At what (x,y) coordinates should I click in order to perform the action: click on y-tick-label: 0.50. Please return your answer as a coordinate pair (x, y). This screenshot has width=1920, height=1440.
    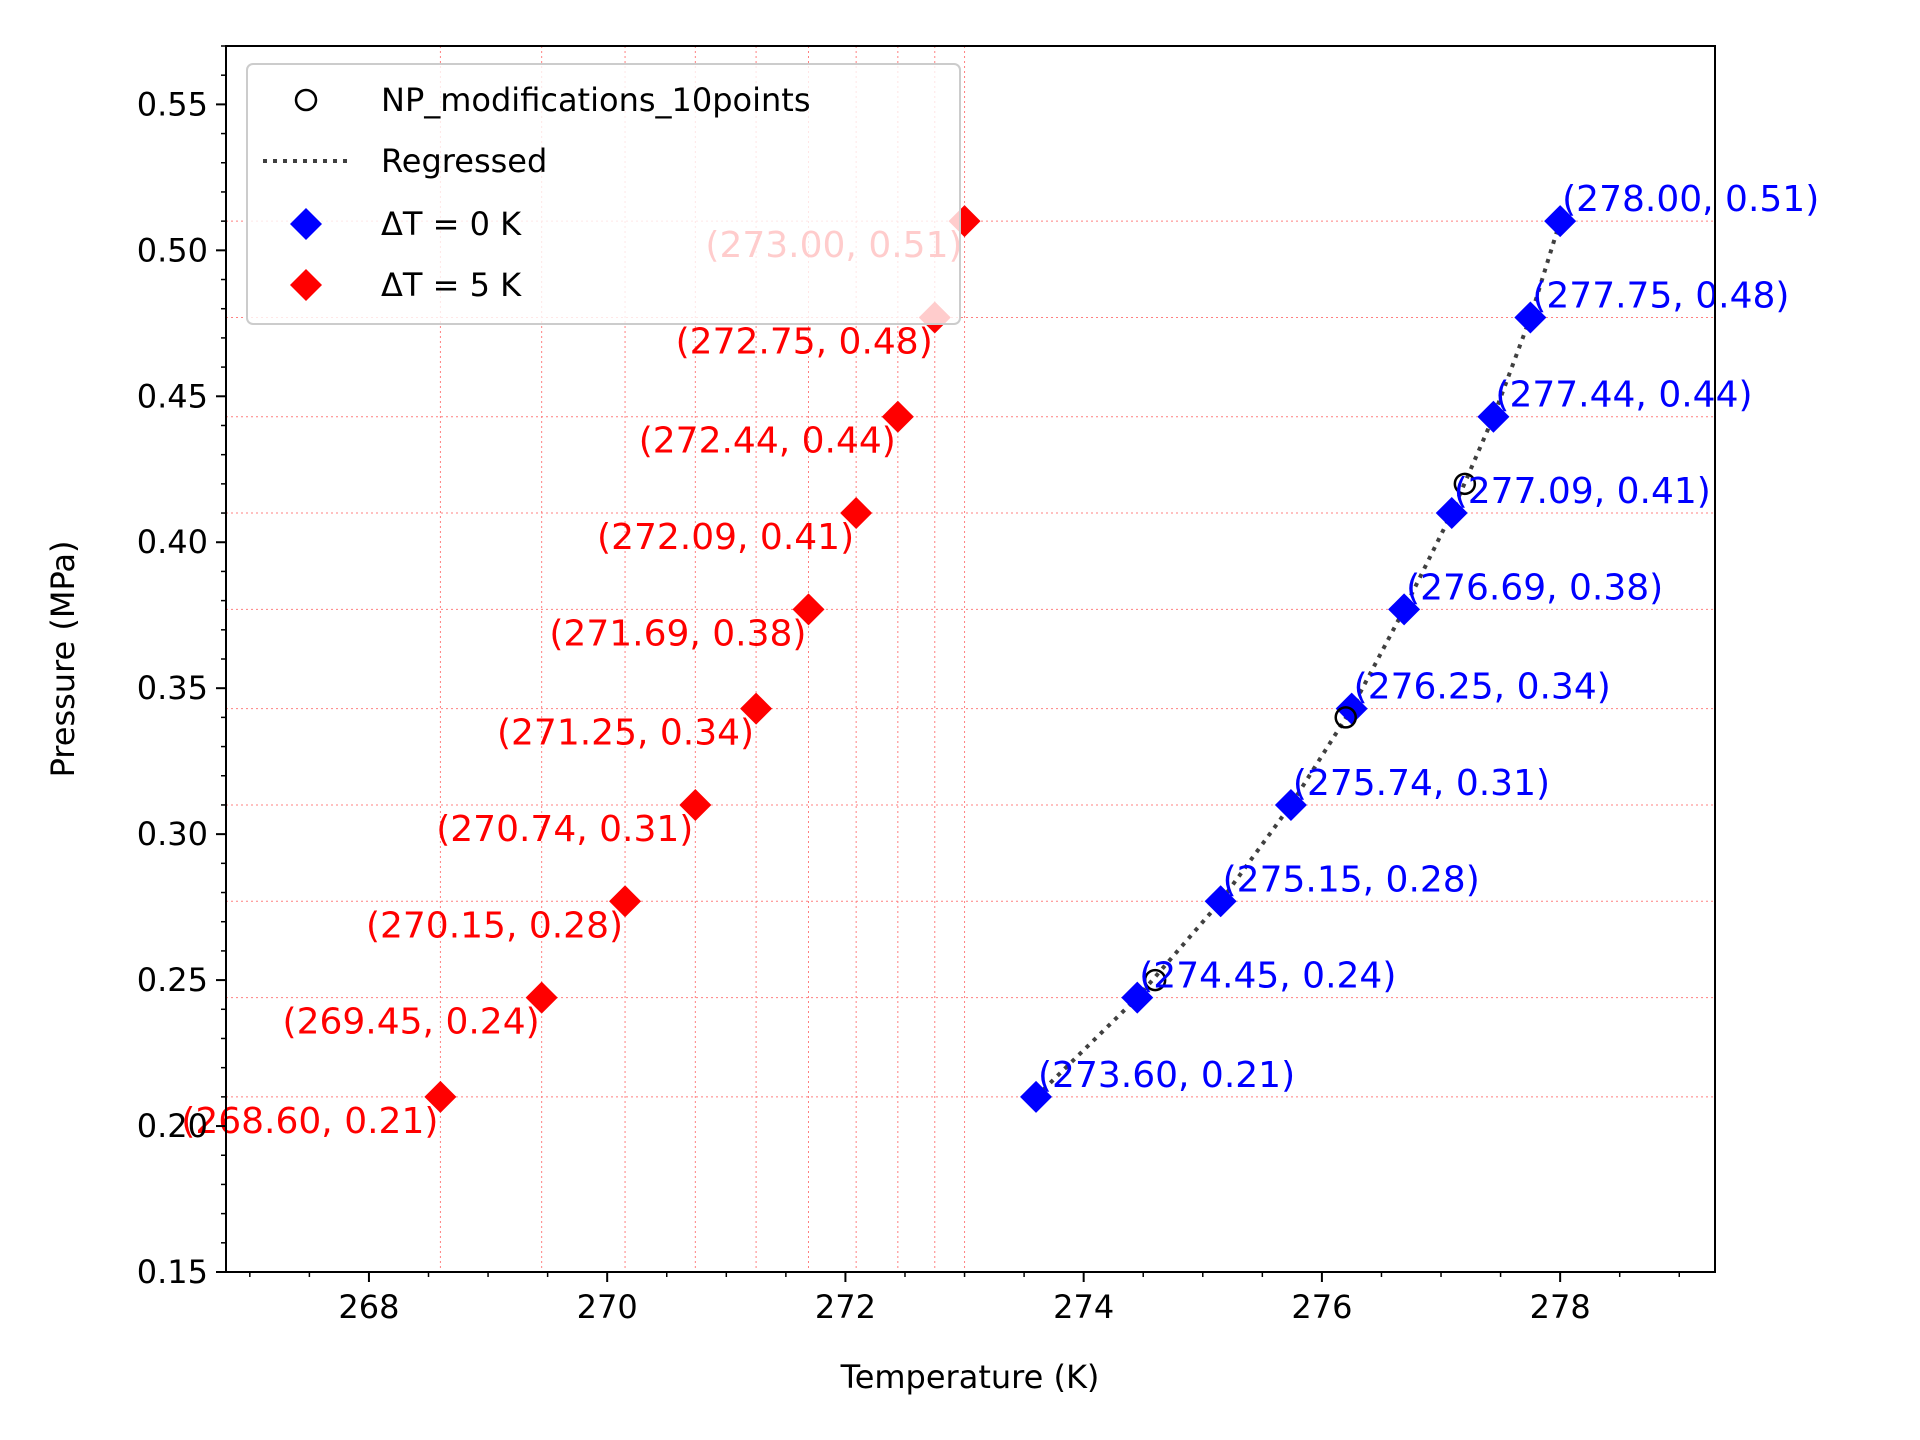
    Looking at the image, I should click on (172, 250).